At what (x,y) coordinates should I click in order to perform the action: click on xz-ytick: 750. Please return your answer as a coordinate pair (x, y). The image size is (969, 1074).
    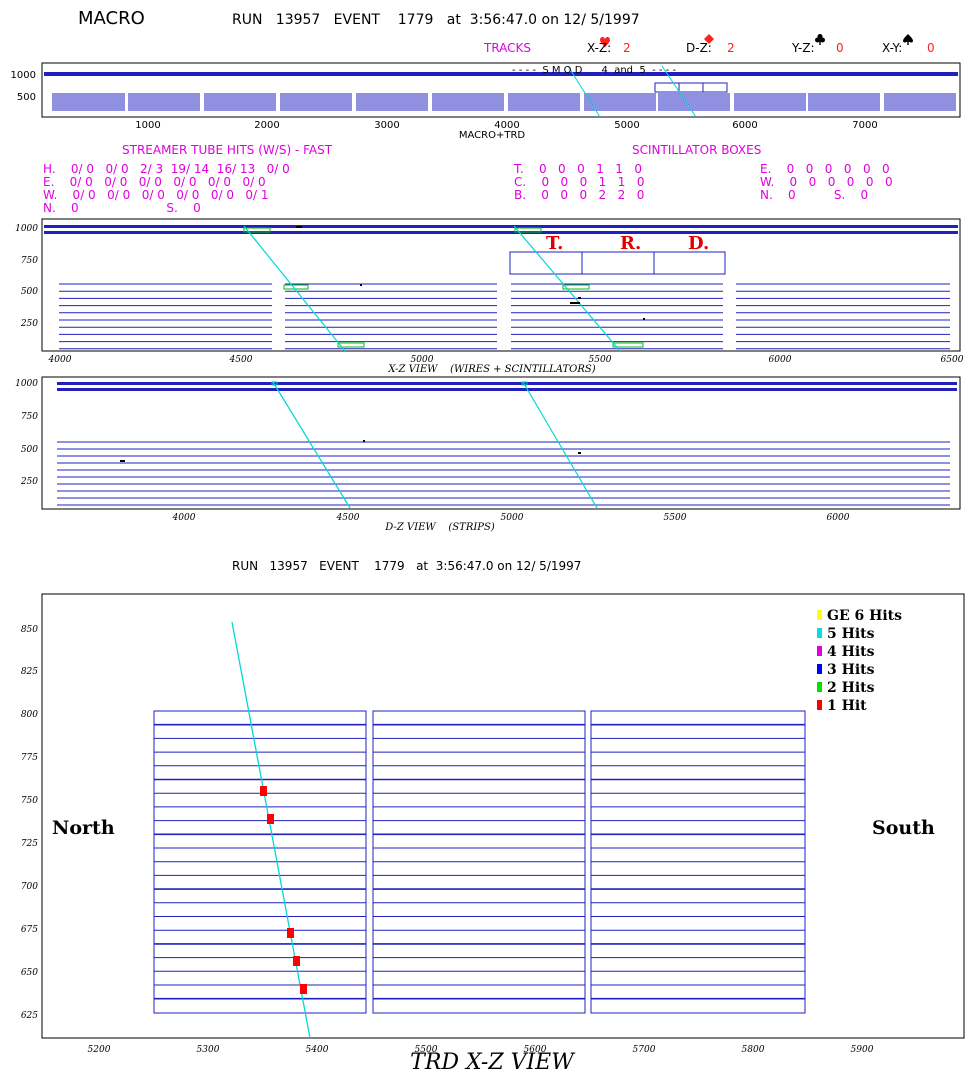
    Looking at the image, I should click on (29, 261).